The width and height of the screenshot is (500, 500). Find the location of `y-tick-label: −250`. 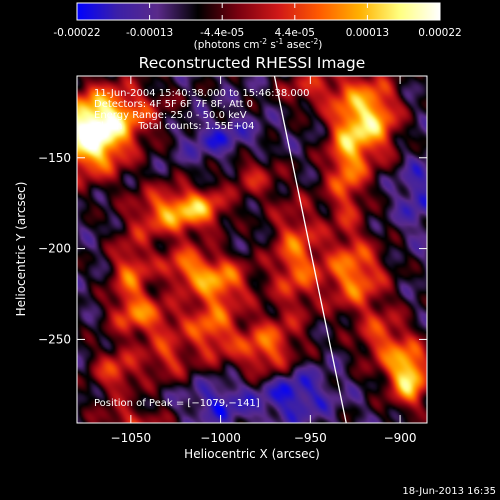

y-tick-label: −250 is located at coordinates (54, 339).